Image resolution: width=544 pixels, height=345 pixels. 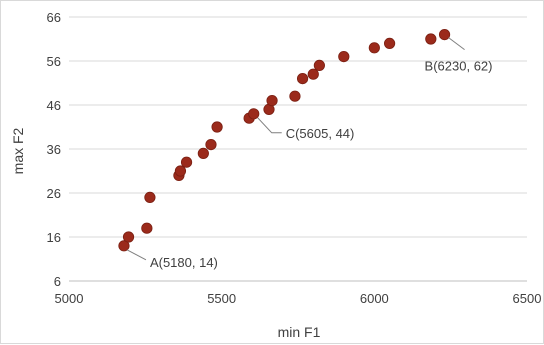 What do you see at coordinates (57, 281) in the screenshot?
I see `y-tick-label: 6` at bounding box center [57, 281].